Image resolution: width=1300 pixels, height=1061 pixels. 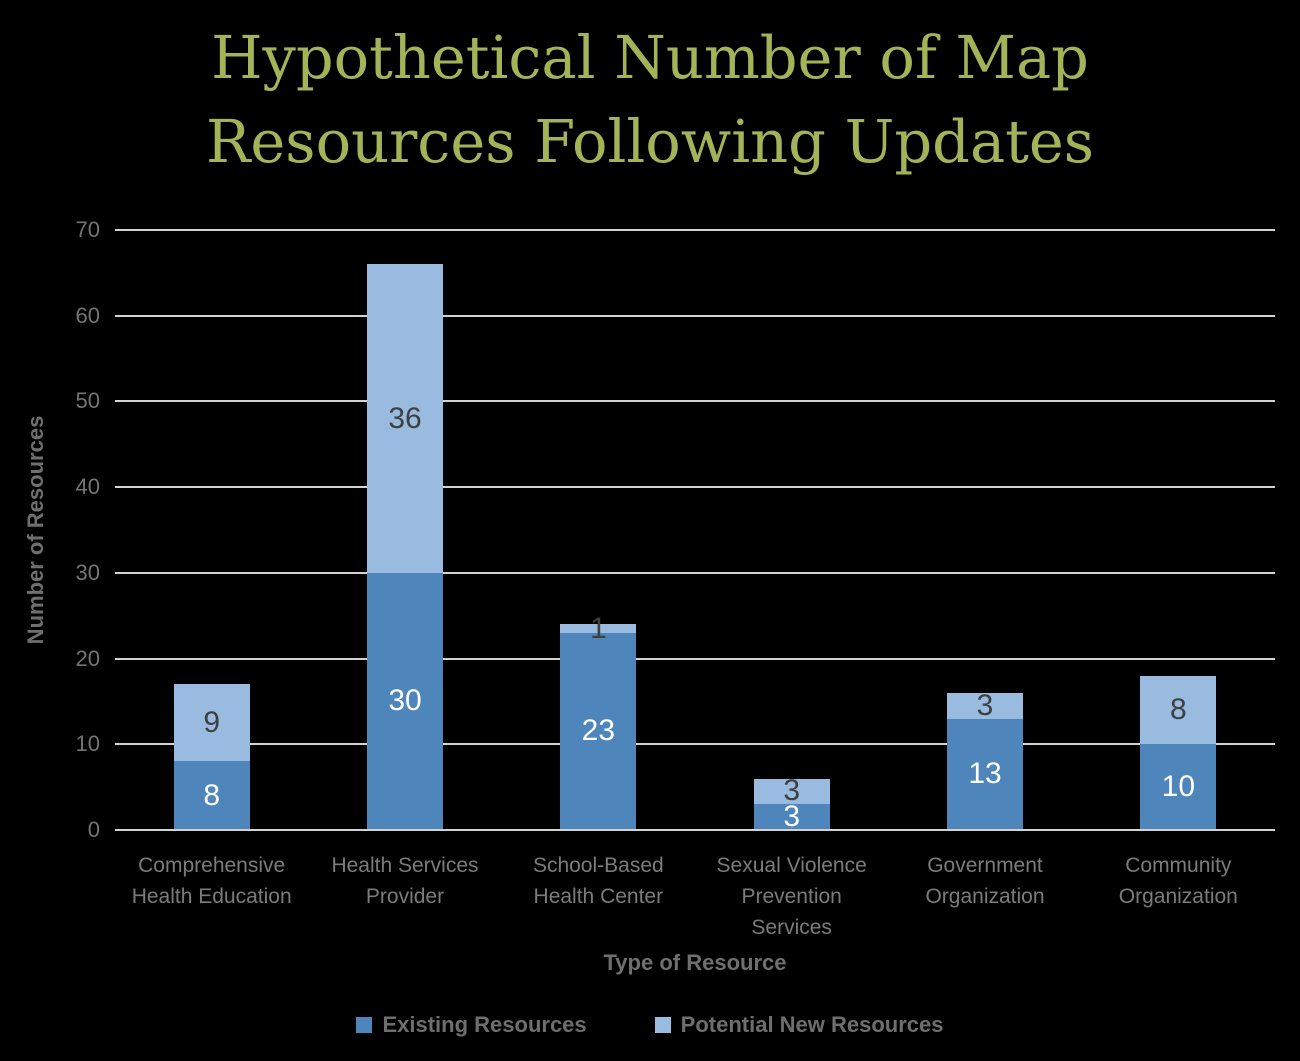 What do you see at coordinates (985, 881) in the screenshot?
I see `category-label-5: Government Organization` at bounding box center [985, 881].